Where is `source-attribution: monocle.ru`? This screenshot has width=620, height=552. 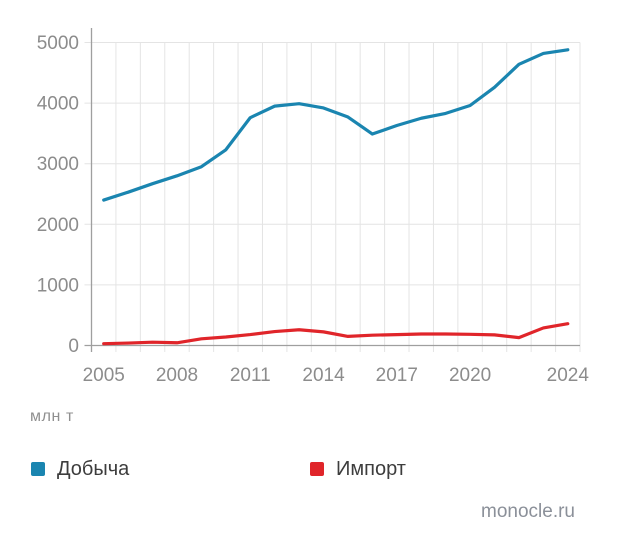
source-attribution: monocle.ru is located at coordinates (528, 511).